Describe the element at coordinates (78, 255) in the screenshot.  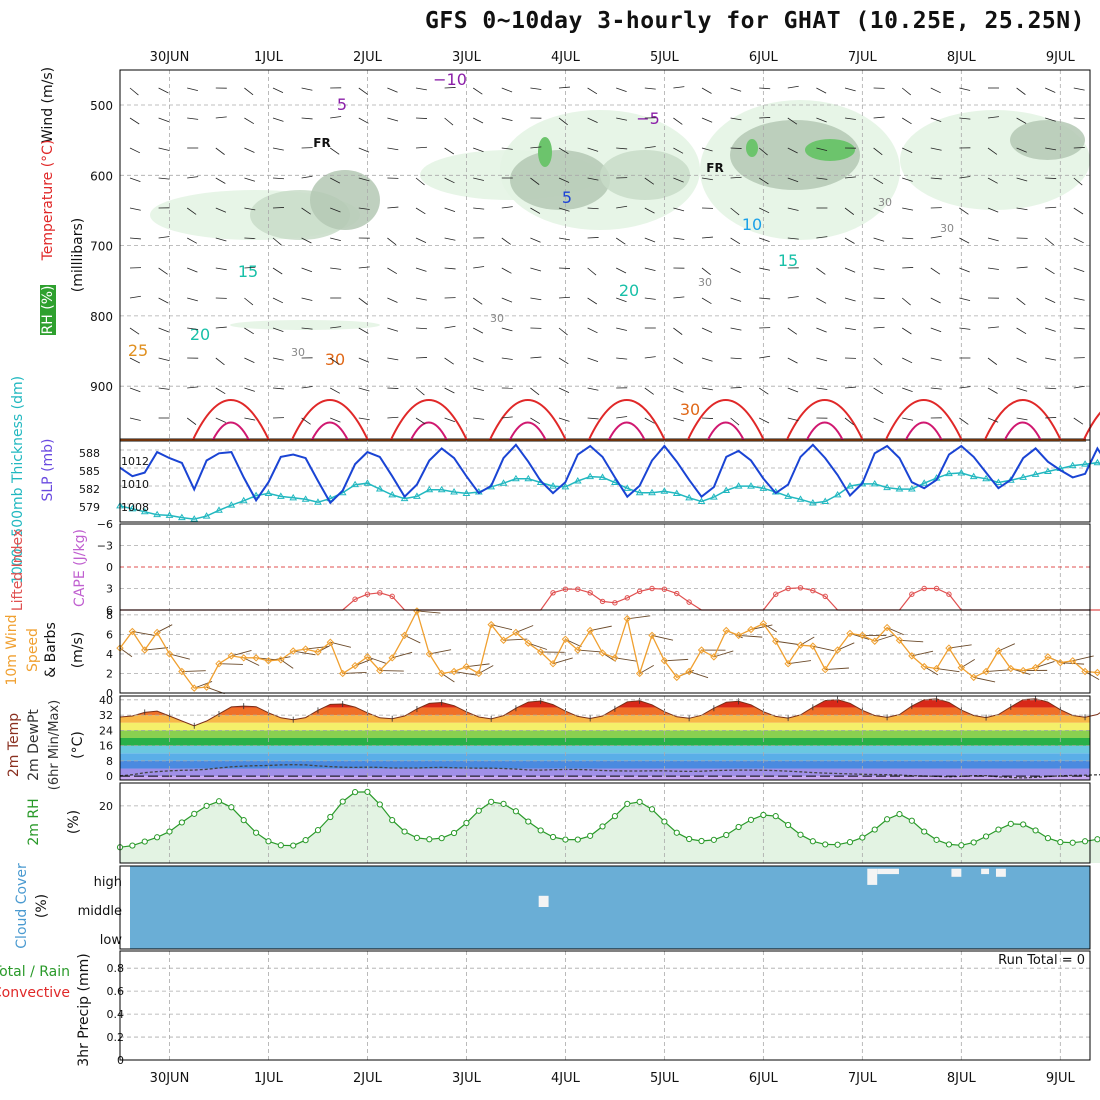
I see `ylabel-pressure: (milllibars)` at that location.